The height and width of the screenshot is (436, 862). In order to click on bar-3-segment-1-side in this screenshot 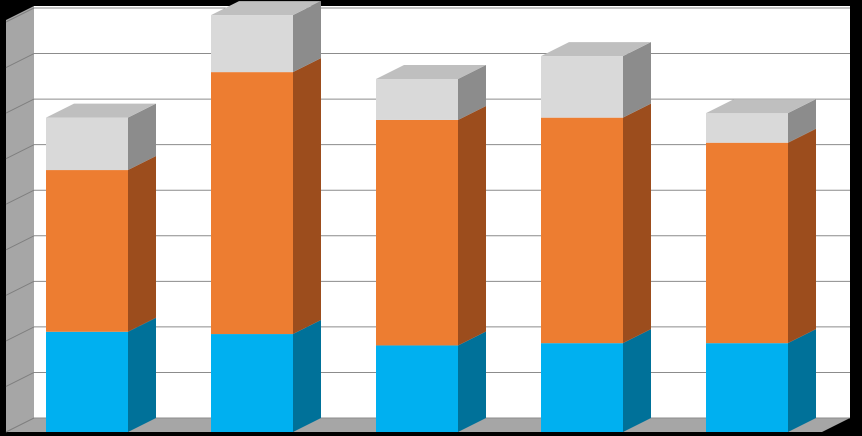, I will do `click(472, 381)`.